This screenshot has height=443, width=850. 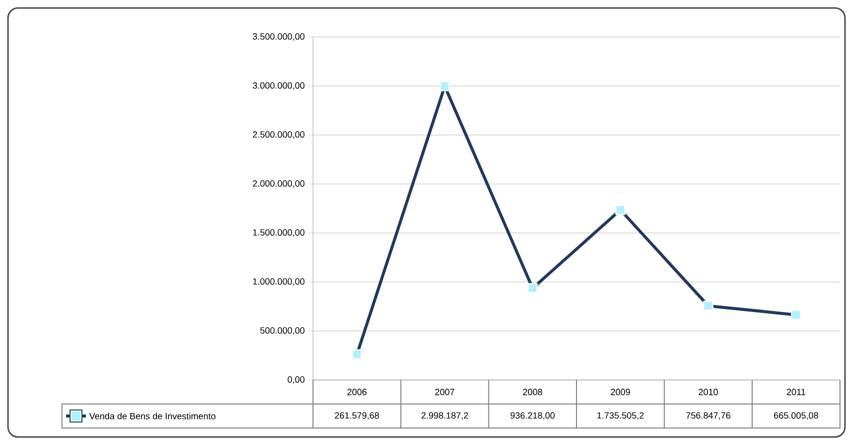 I want to click on x-tick-label: 2006, so click(x=356, y=392).